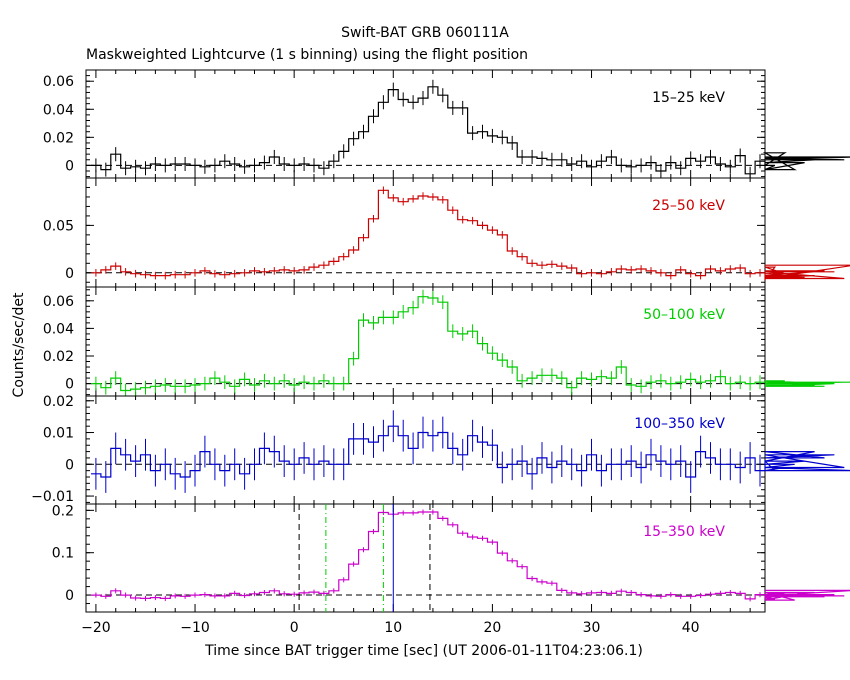 This screenshot has height=680, width=850. What do you see at coordinates (684, 315) in the screenshot?
I see `panel-energy-label: 50–100 keV` at bounding box center [684, 315].